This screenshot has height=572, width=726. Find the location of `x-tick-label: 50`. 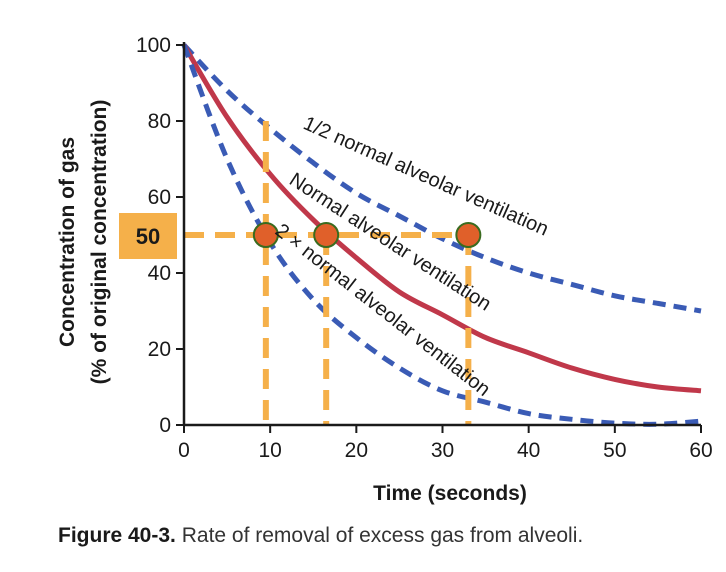

x-tick-label: 50 is located at coordinates (614, 450).